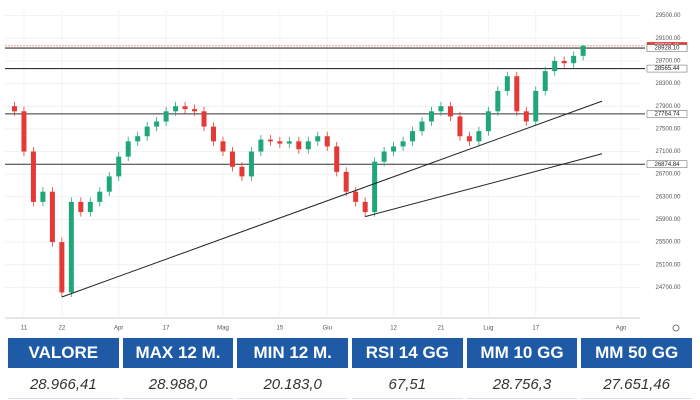 The width and height of the screenshot is (700, 400). What do you see at coordinates (178, 385) in the screenshot?
I see `table-value-cell: 28.988,0` at bounding box center [178, 385].